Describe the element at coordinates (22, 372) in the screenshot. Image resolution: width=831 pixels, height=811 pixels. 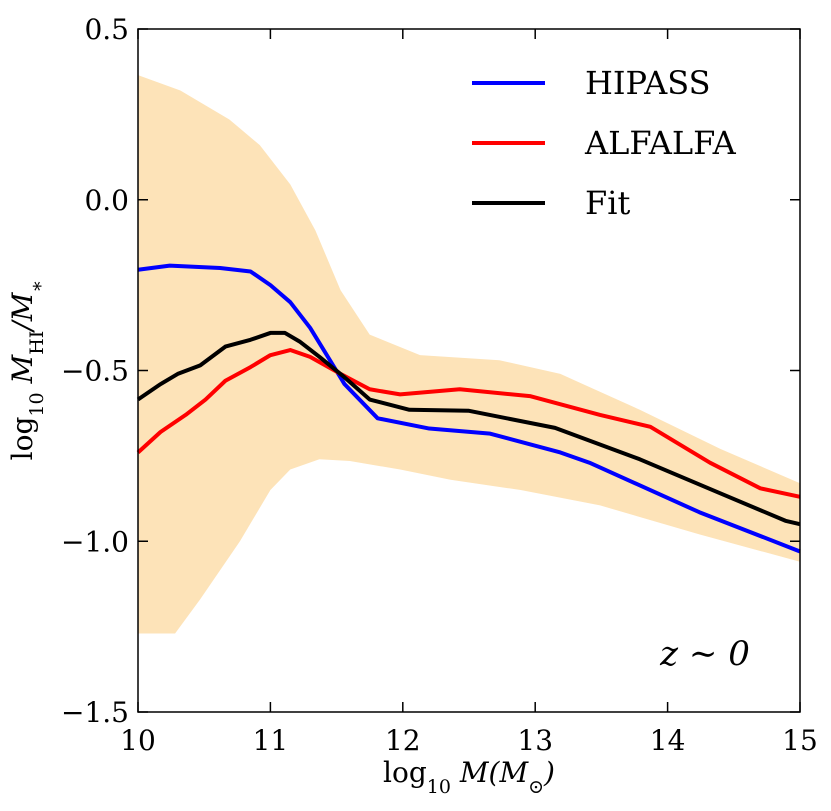
I see `axis-label-part: M` at that location.